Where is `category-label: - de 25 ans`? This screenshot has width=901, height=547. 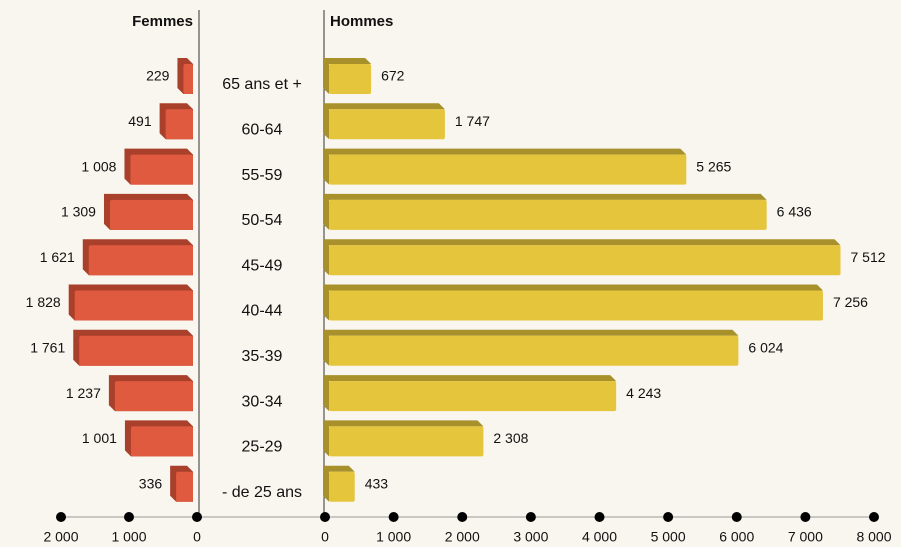 category-label: - de 25 ans is located at coordinates (262, 492).